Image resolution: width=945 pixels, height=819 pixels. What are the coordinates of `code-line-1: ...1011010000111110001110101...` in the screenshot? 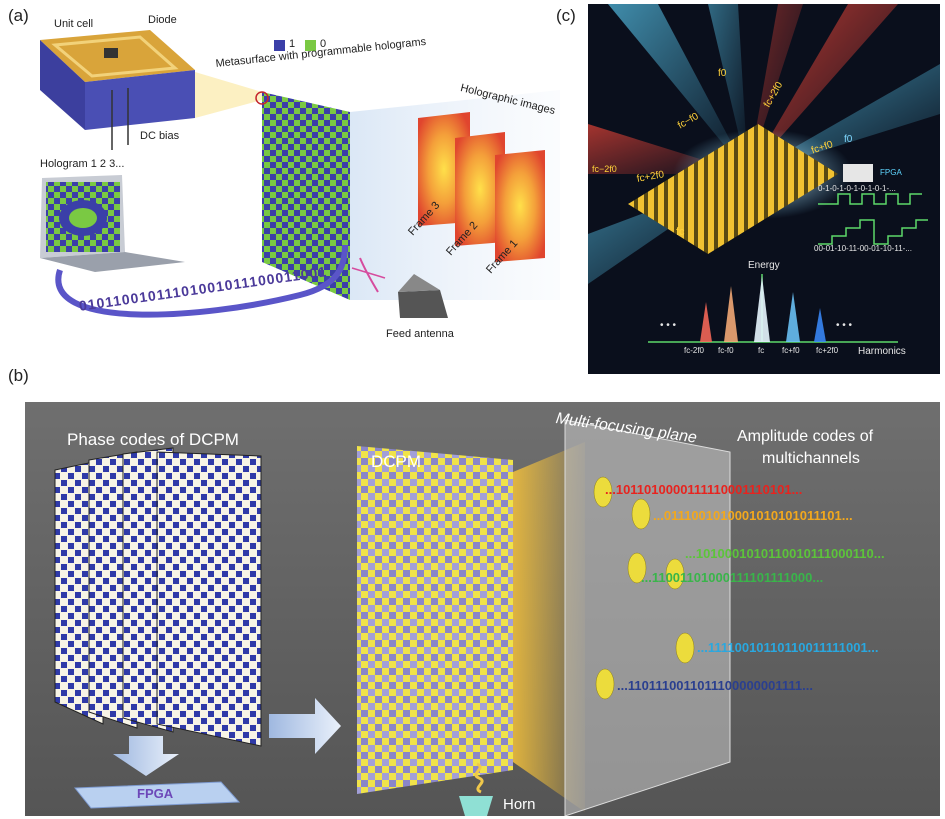 It's located at (704, 489).